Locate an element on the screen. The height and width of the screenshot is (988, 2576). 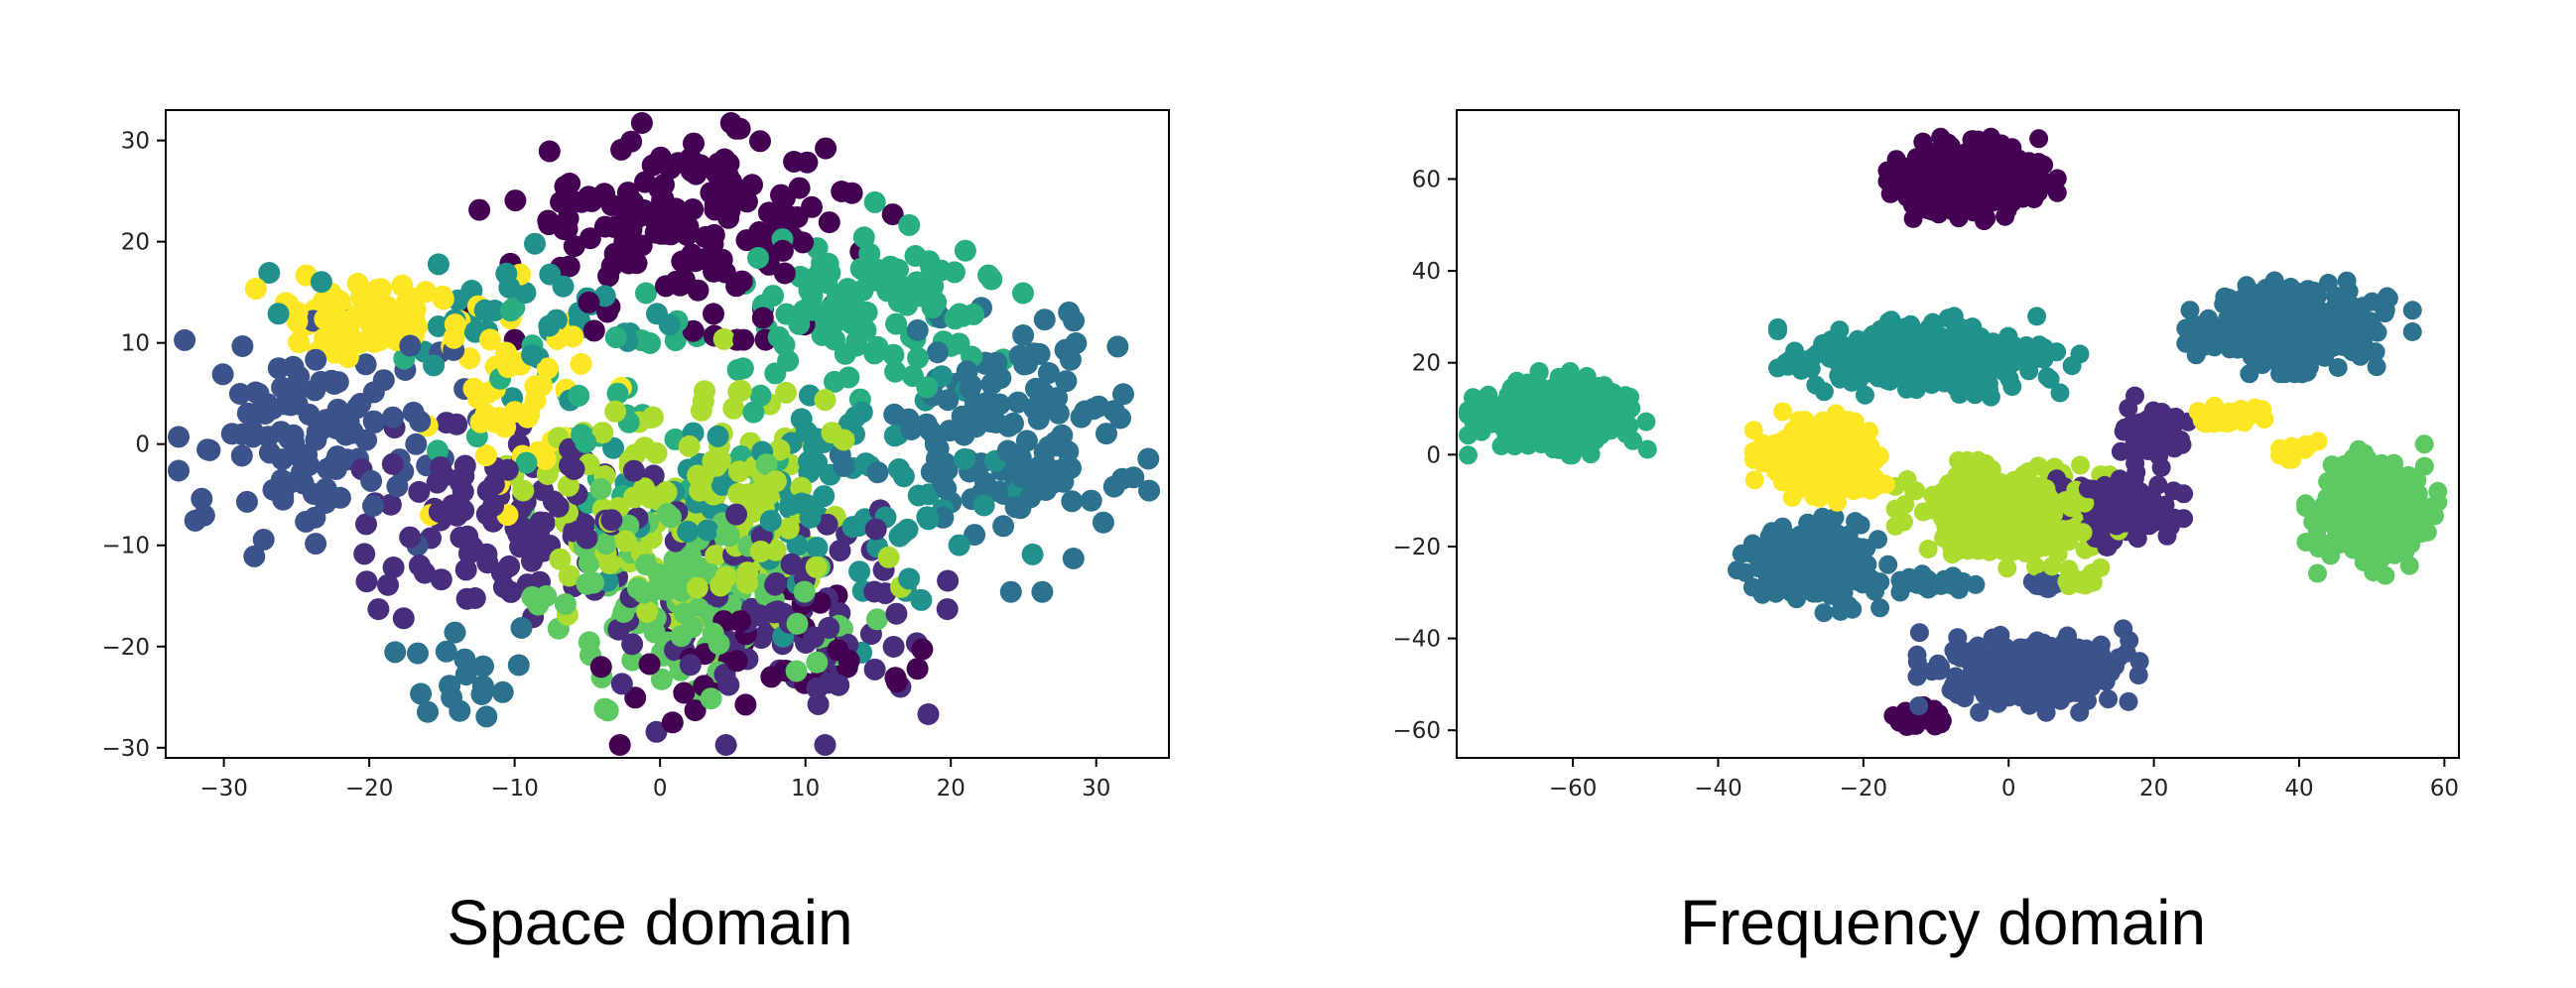
y-tick-label: −60 is located at coordinates (1416, 731).